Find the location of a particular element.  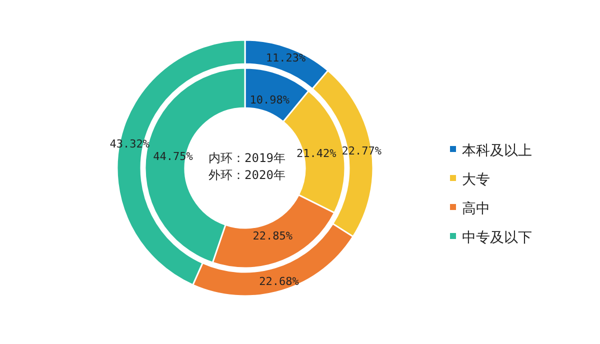

legend-label: 本科及以上 is located at coordinates (497, 151).